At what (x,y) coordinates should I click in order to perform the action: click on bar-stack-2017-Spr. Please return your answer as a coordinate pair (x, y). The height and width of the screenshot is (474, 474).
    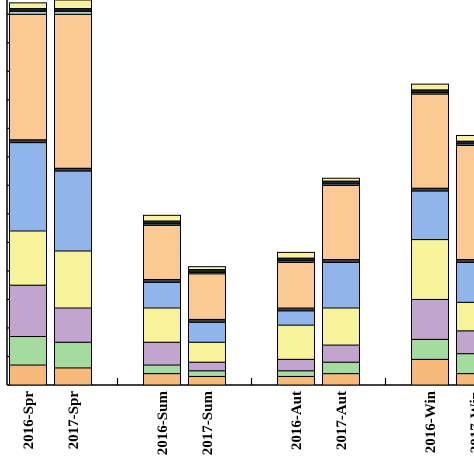
    Looking at the image, I should click on (73, 193).